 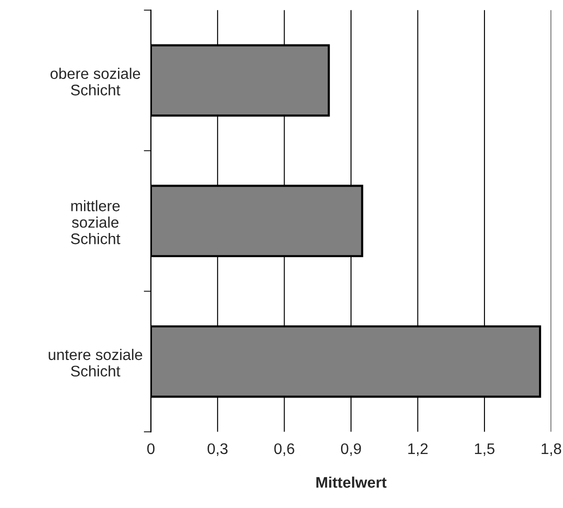 I want to click on x-tick-label: 0,3, so click(x=218, y=449).